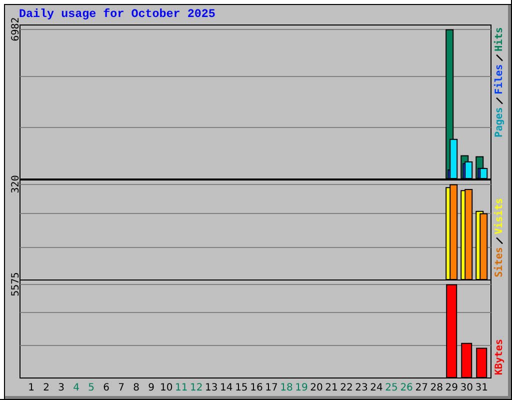 The width and height of the screenshot is (512, 400). I want to click on x-tick-label: 12, so click(196, 388).